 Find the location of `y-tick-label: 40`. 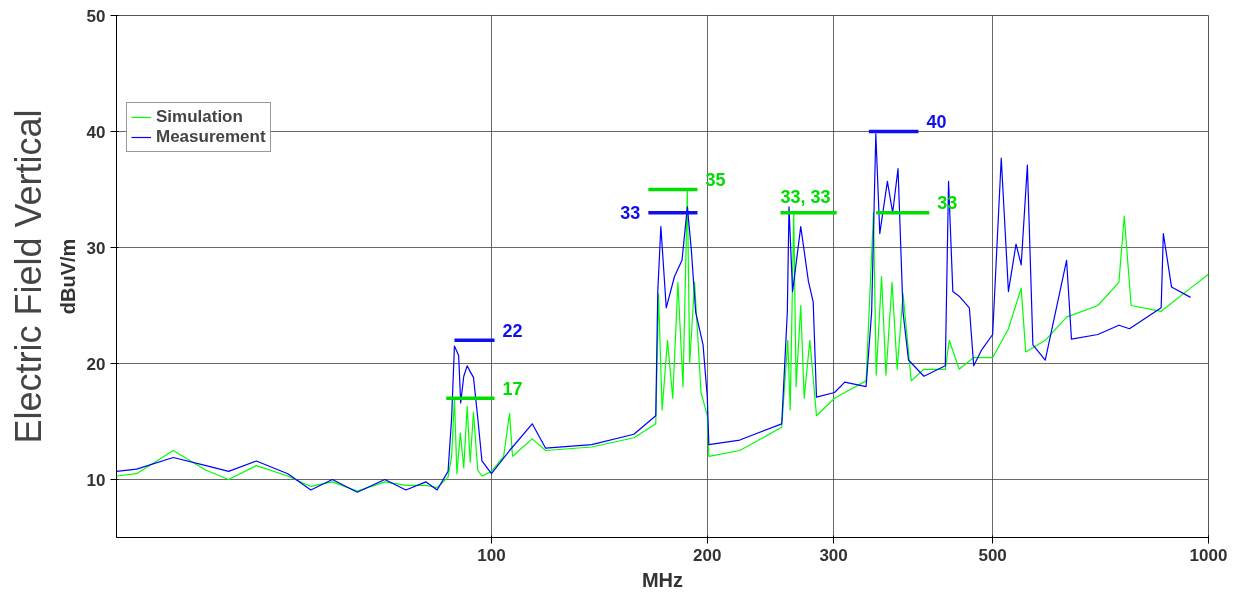

y-tick-label: 40 is located at coordinates (96, 132).